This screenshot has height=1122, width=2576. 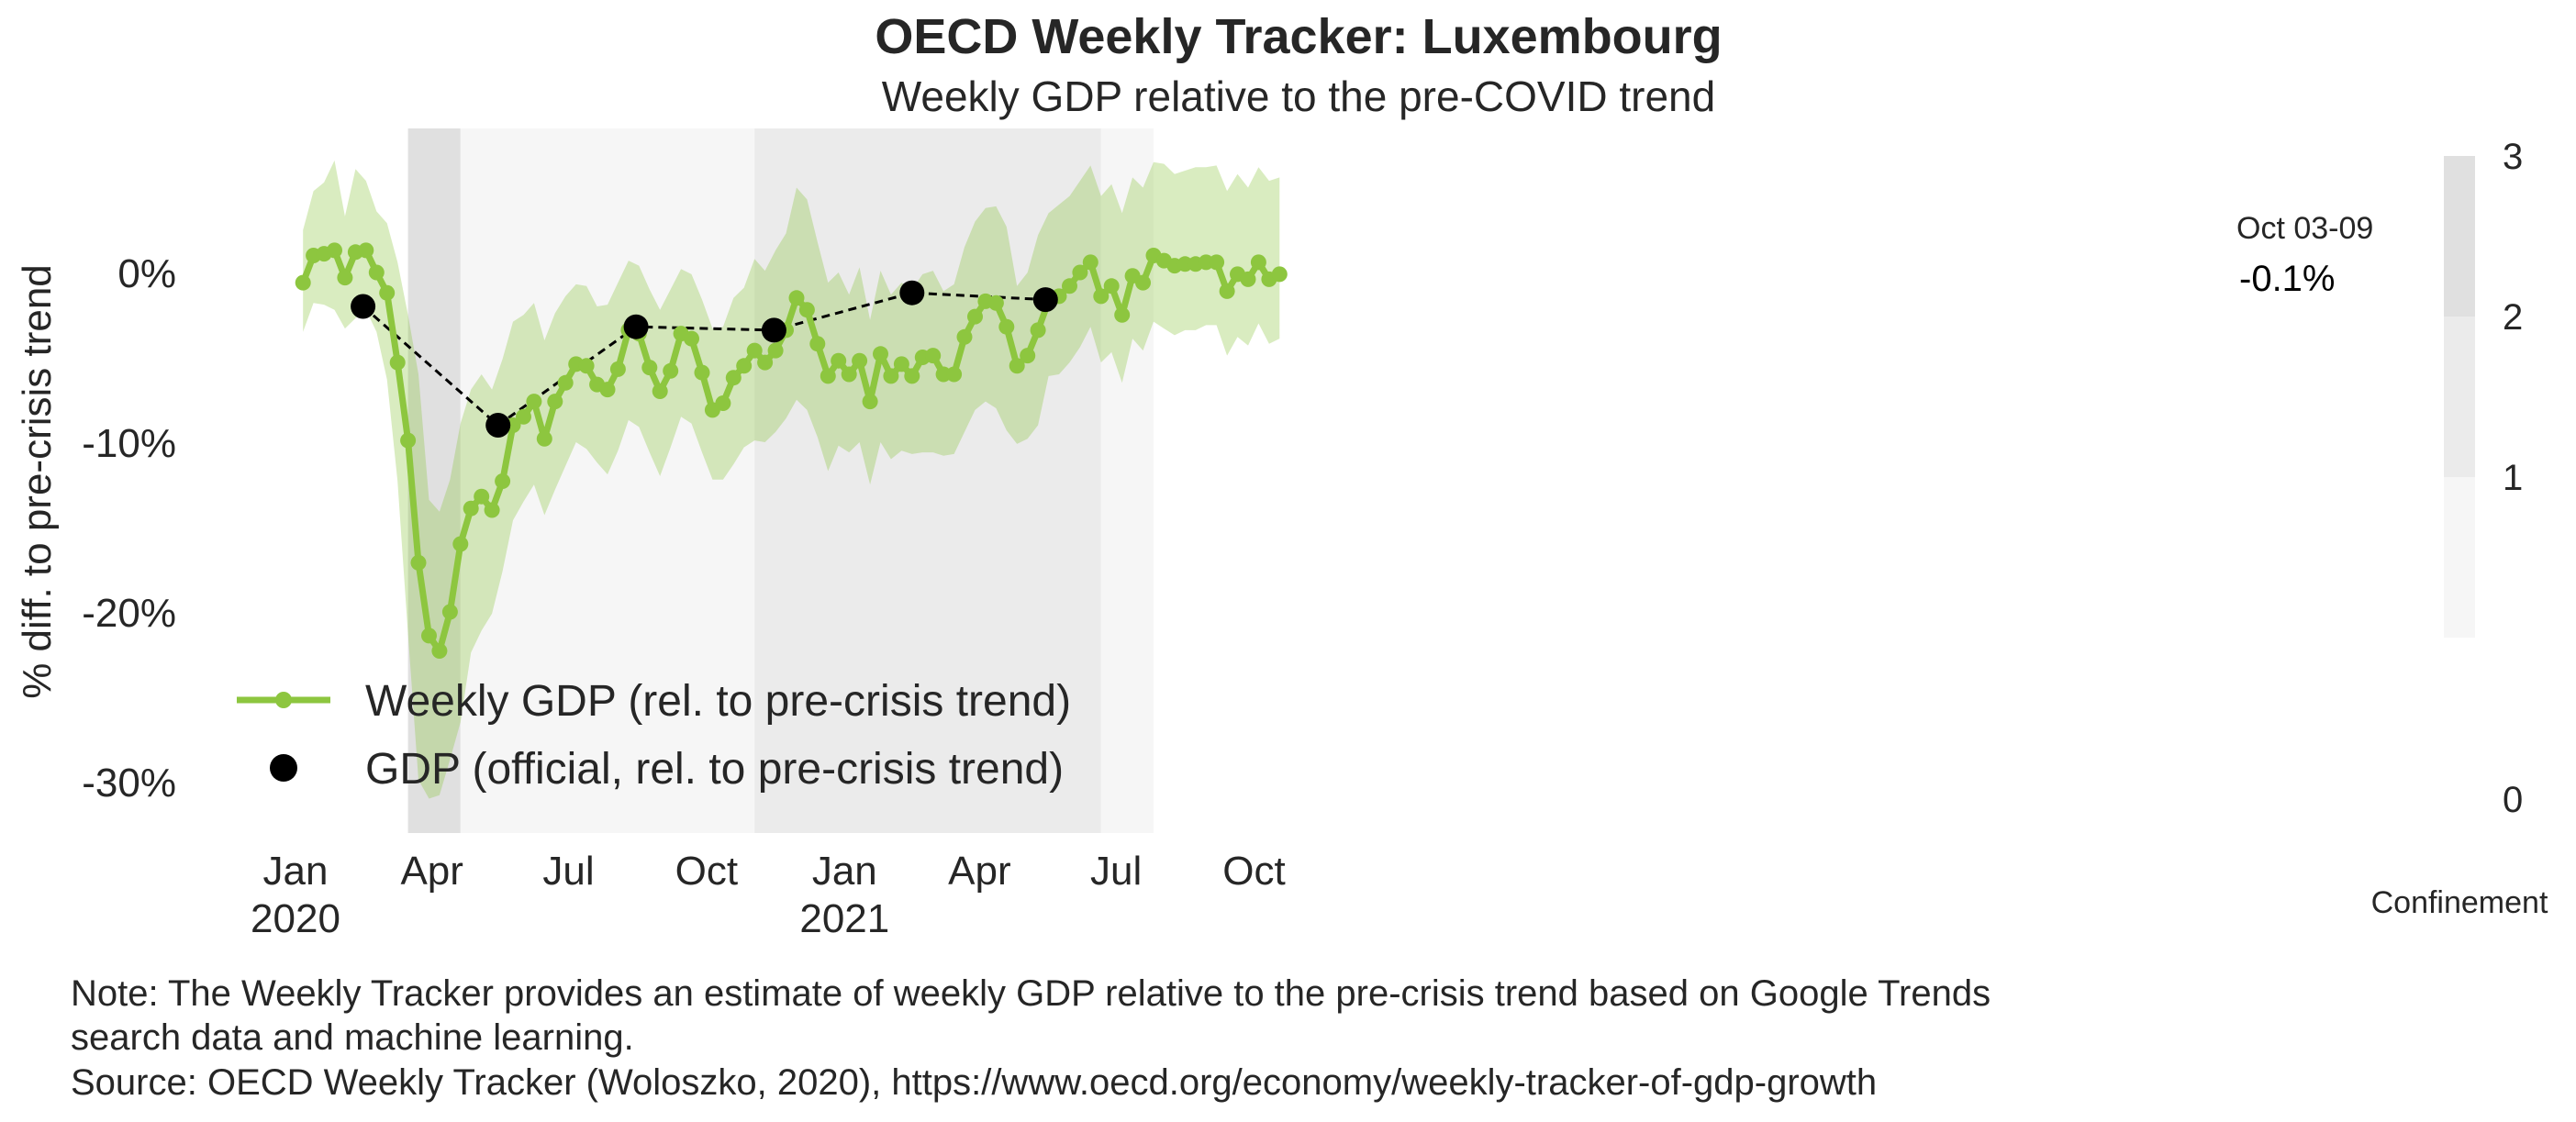 What do you see at coordinates (2304, 255) in the screenshot?
I see `end-annotation: Oct 03-09 -0.1%` at bounding box center [2304, 255].